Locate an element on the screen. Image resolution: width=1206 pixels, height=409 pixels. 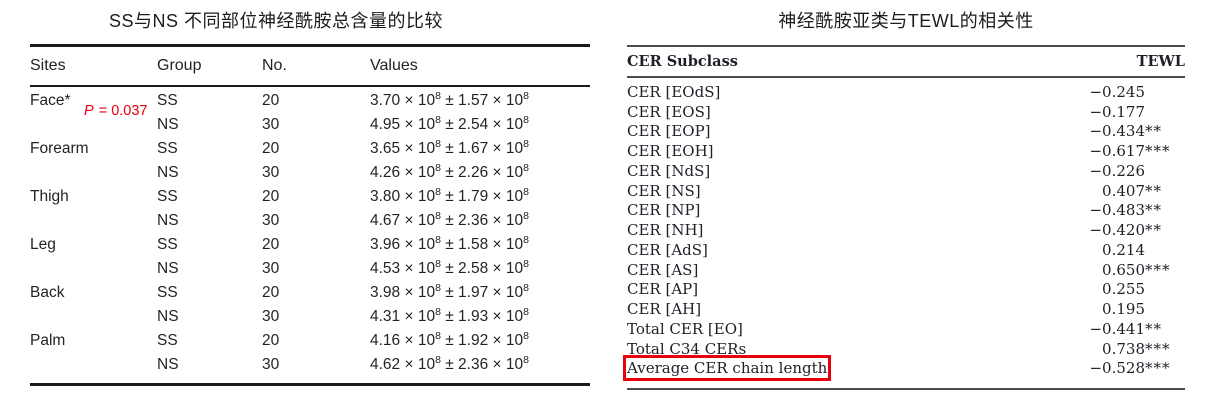
table-row: NS 30 4.31 × 108 ± 1.93 × 108 is located at coordinates (310, 317).